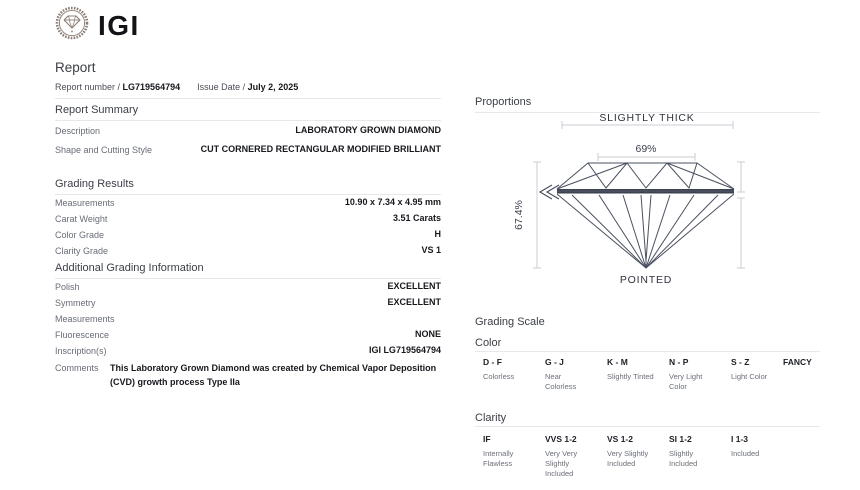 The height and width of the screenshot is (490, 860). What do you see at coordinates (151, 87) in the screenshot?
I see `report-number-value: LG719564794` at bounding box center [151, 87].